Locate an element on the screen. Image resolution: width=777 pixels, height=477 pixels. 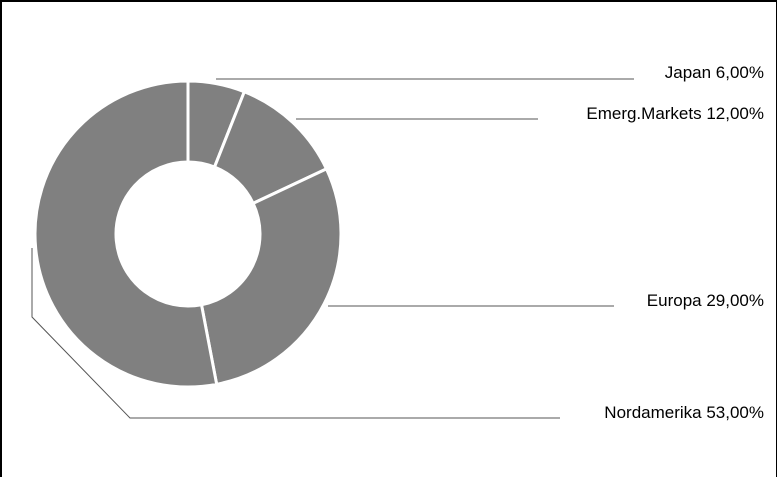
data-label-nordamerika: Nordamerika 53,00% is located at coordinates (684, 412).